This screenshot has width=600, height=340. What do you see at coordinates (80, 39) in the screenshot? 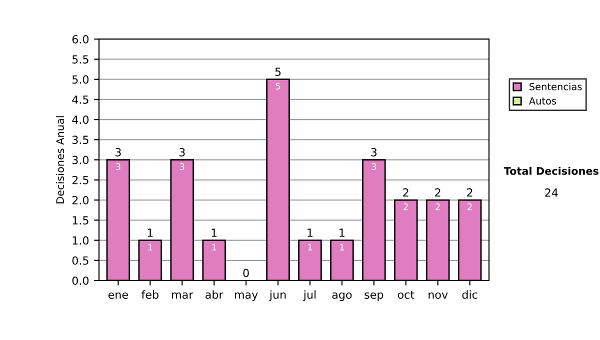
I see `y-tick-label: 6.0` at bounding box center [80, 39].